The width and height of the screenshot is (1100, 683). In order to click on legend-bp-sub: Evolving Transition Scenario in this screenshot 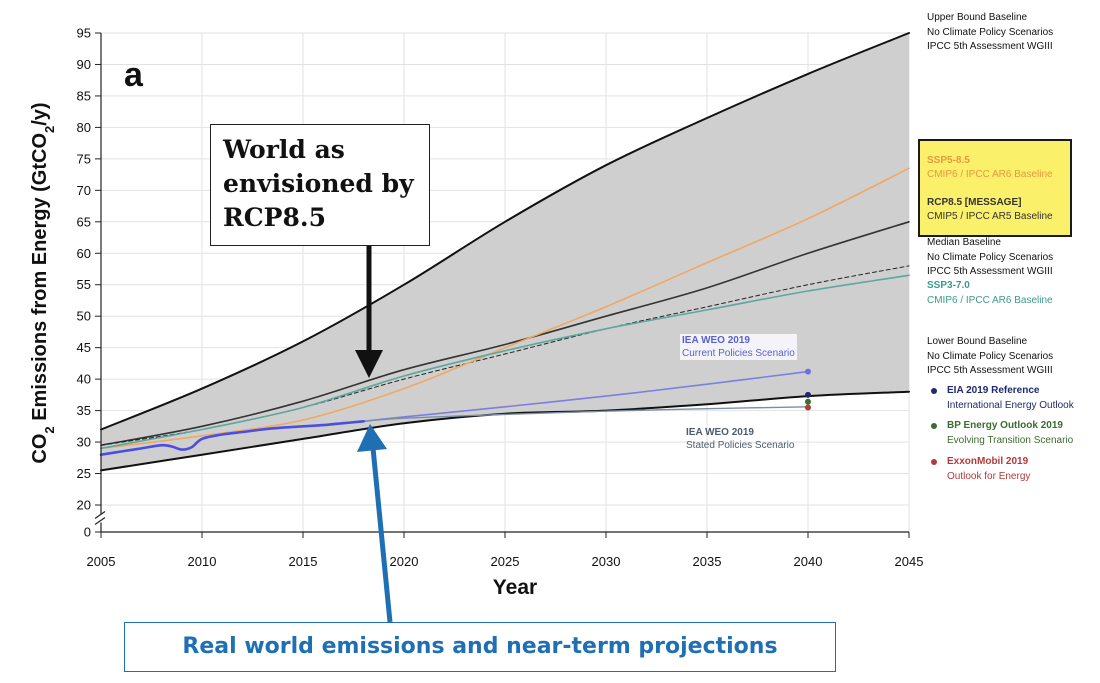, I will do `click(1010, 440)`.